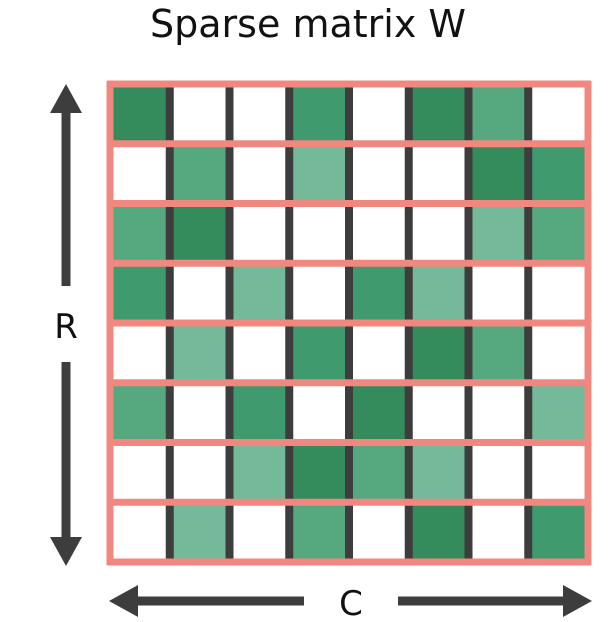  Describe the element at coordinates (66, 98) in the screenshot. I see `row-arrow-up-head` at that location.